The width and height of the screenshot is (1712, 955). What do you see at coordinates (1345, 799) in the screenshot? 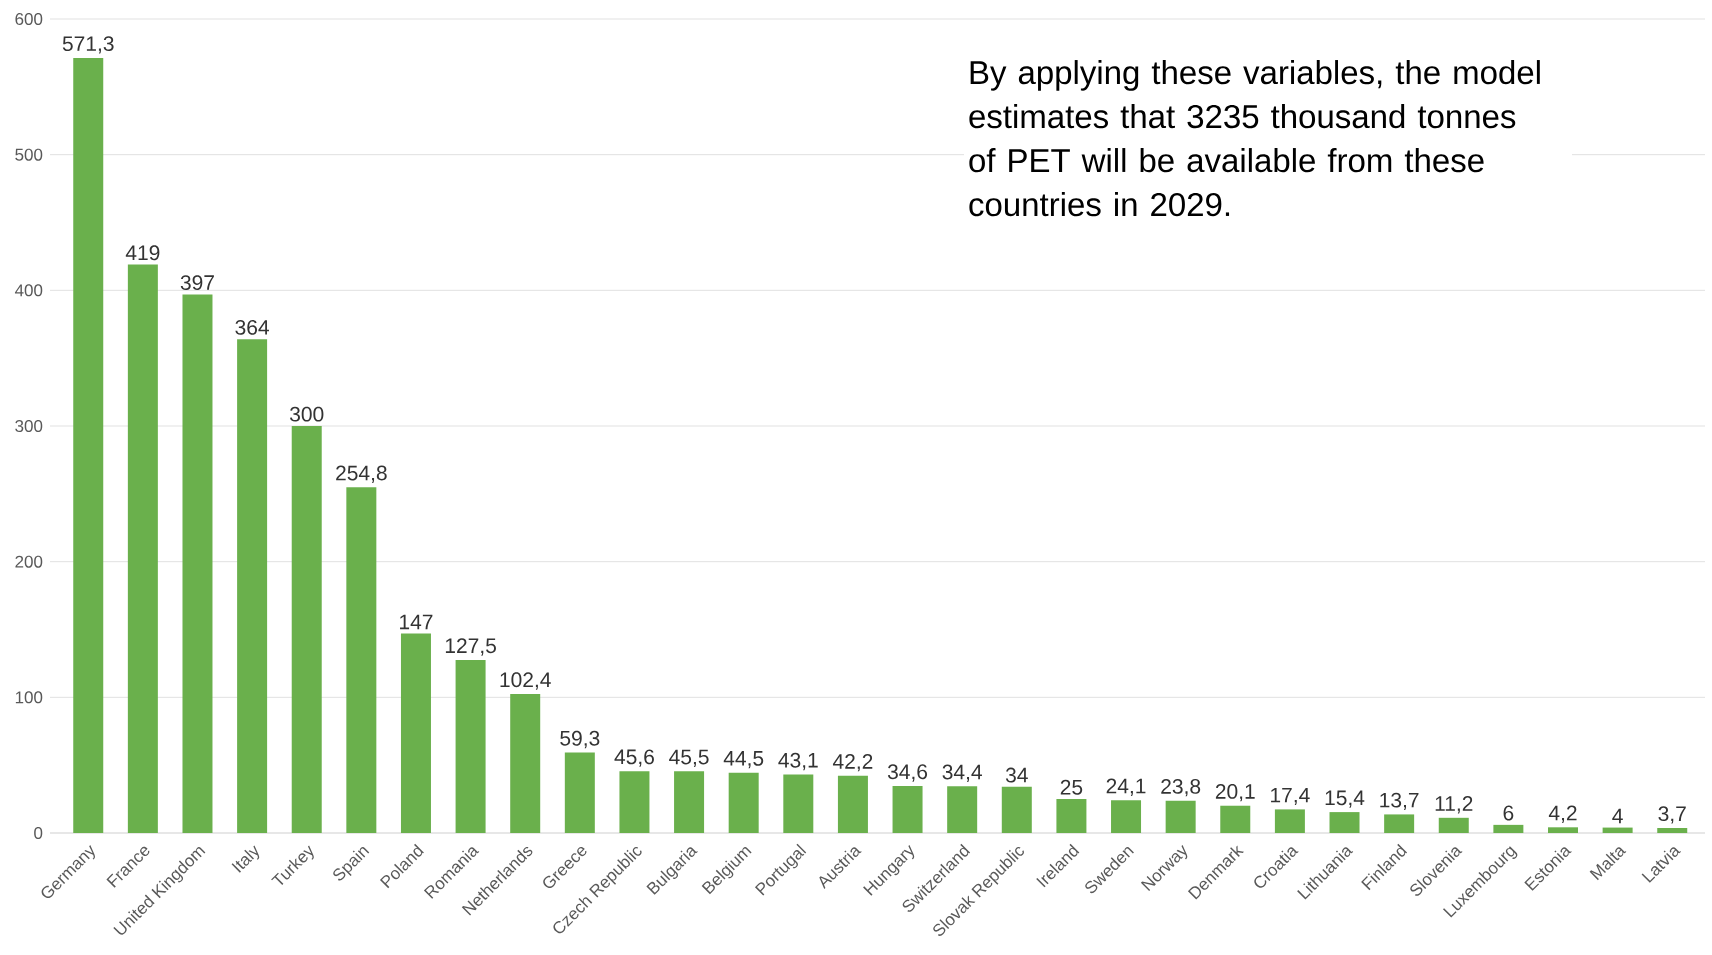
I see `data-label: 15,4` at bounding box center [1345, 799].